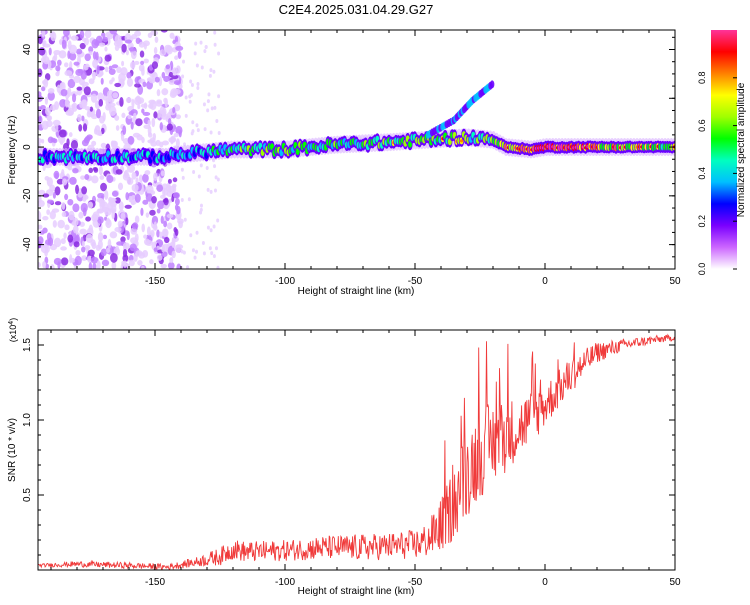 The width and height of the screenshot is (750, 605). Describe the element at coordinates (415, 582) in the screenshot. I see `x-tick-label: -50` at that location.